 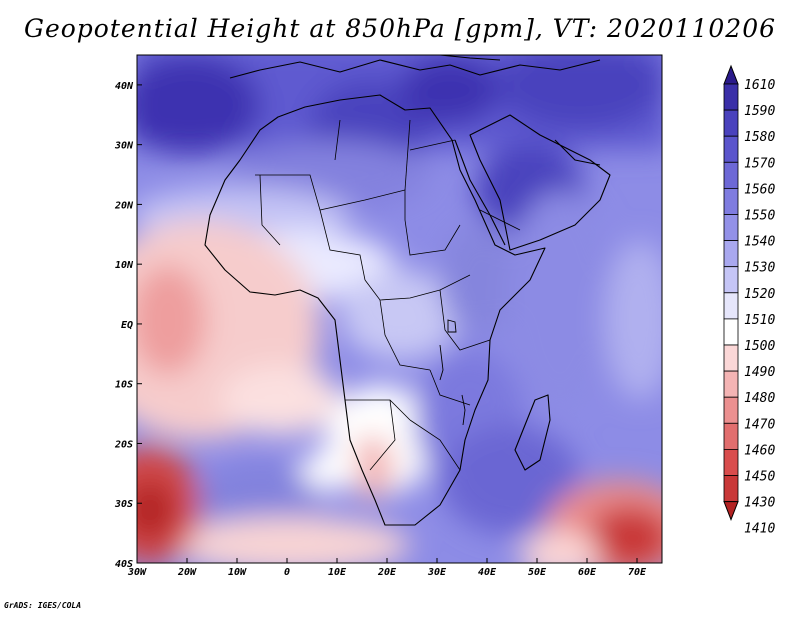 I want to click on colorbar-label: 1550, so click(x=759, y=216).